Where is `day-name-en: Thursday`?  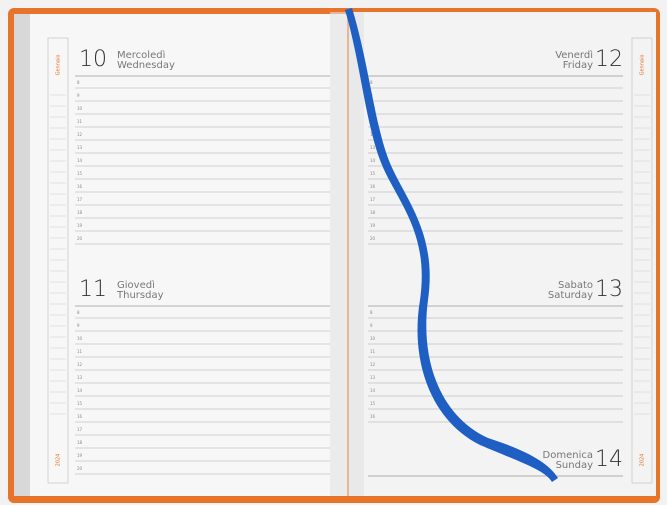 day-name-en: Thursday is located at coordinates (140, 295).